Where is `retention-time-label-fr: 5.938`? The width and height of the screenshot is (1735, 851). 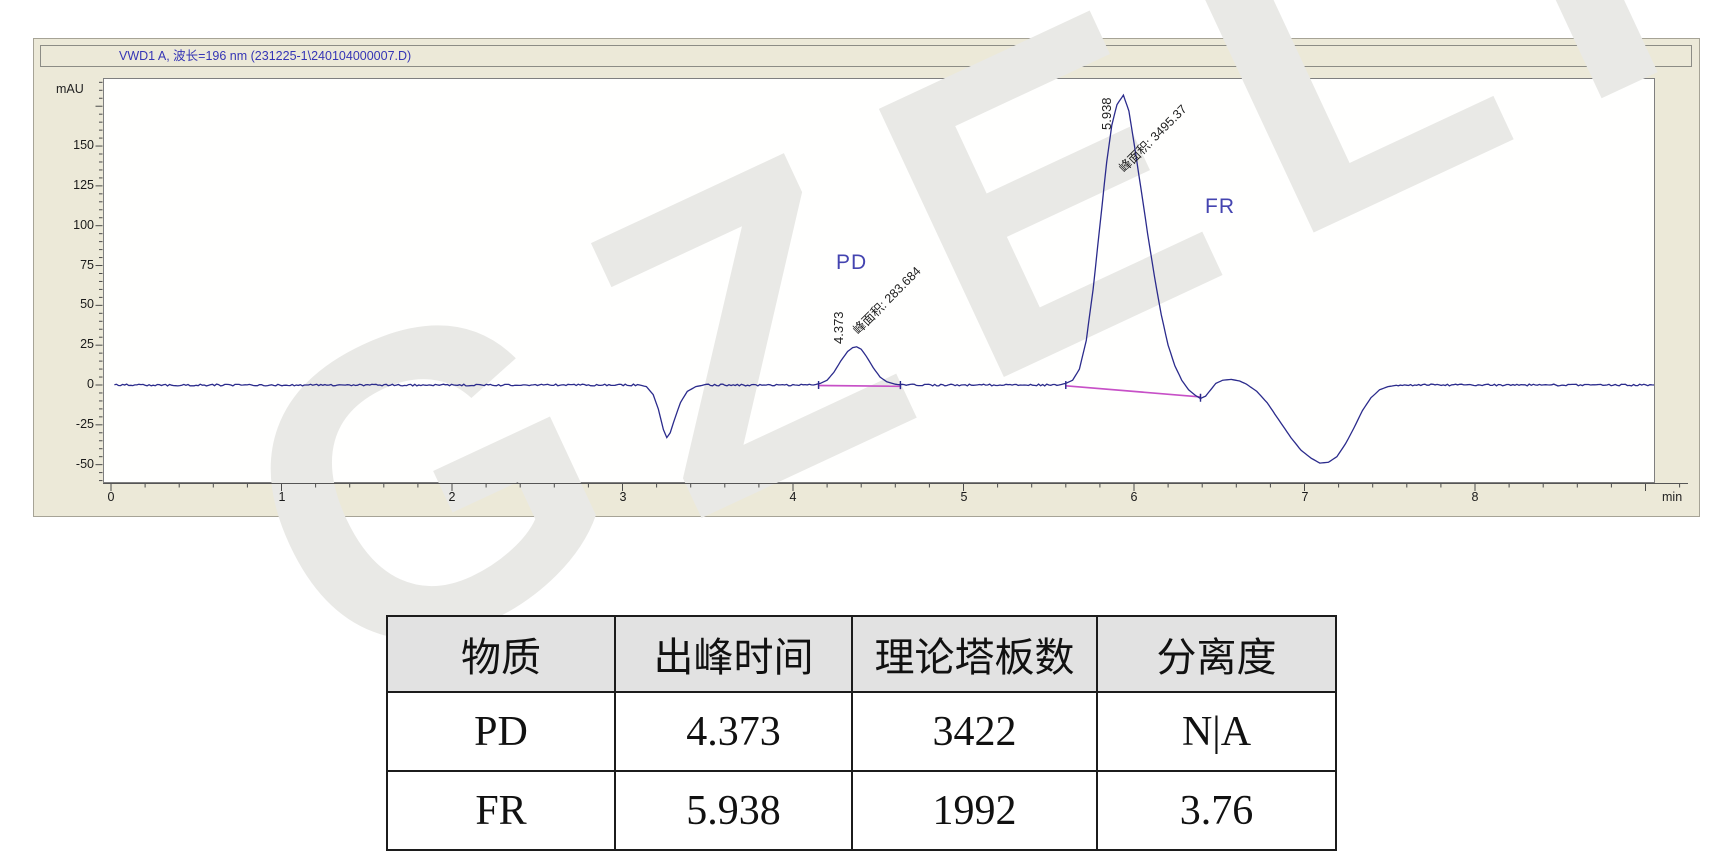
retention-time-label-fr: 5.938 is located at coordinates (1106, 113).